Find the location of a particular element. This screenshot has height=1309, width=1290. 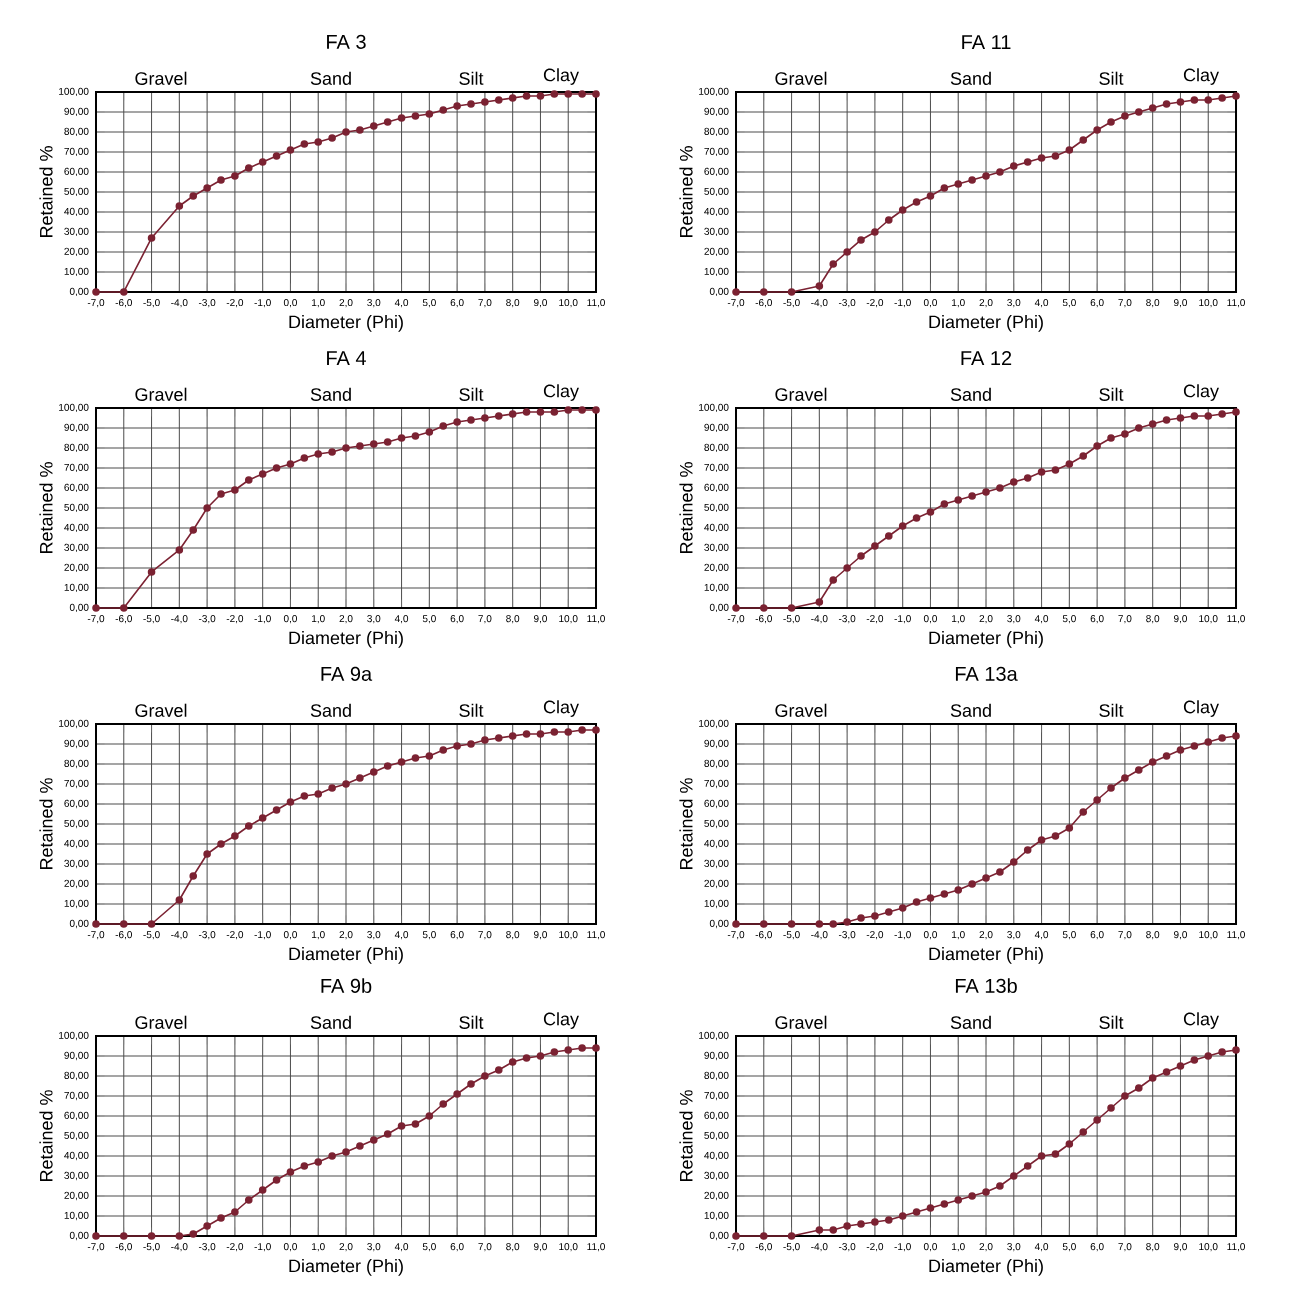

y-tick-label: 60,00 is located at coordinates (716, 488).